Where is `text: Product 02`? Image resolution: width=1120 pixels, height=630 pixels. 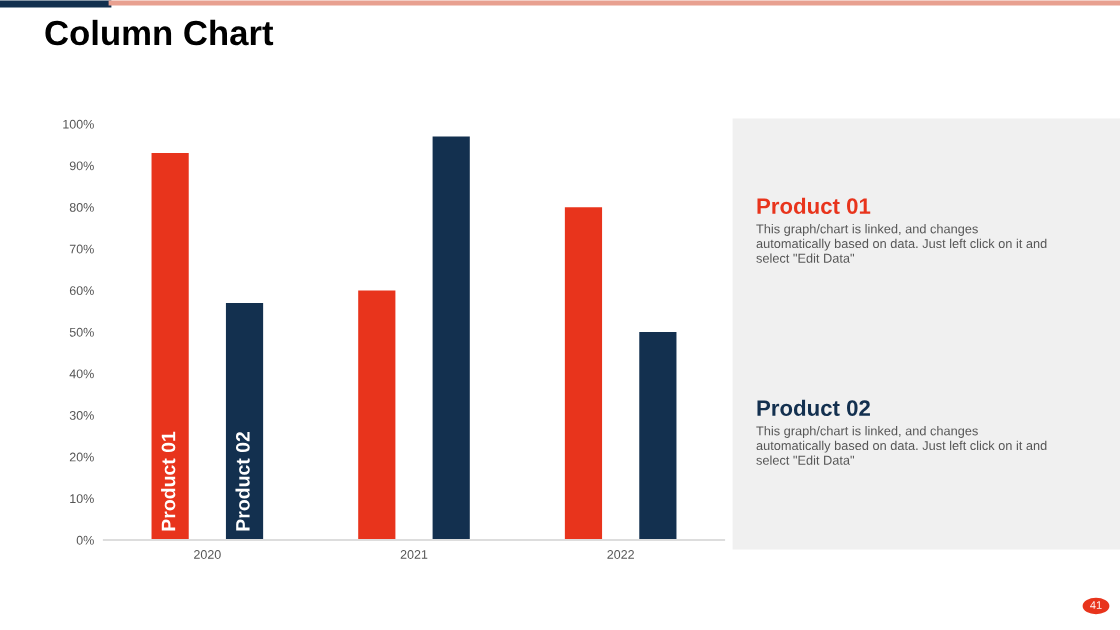
text: Product 02 is located at coordinates (813, 407).